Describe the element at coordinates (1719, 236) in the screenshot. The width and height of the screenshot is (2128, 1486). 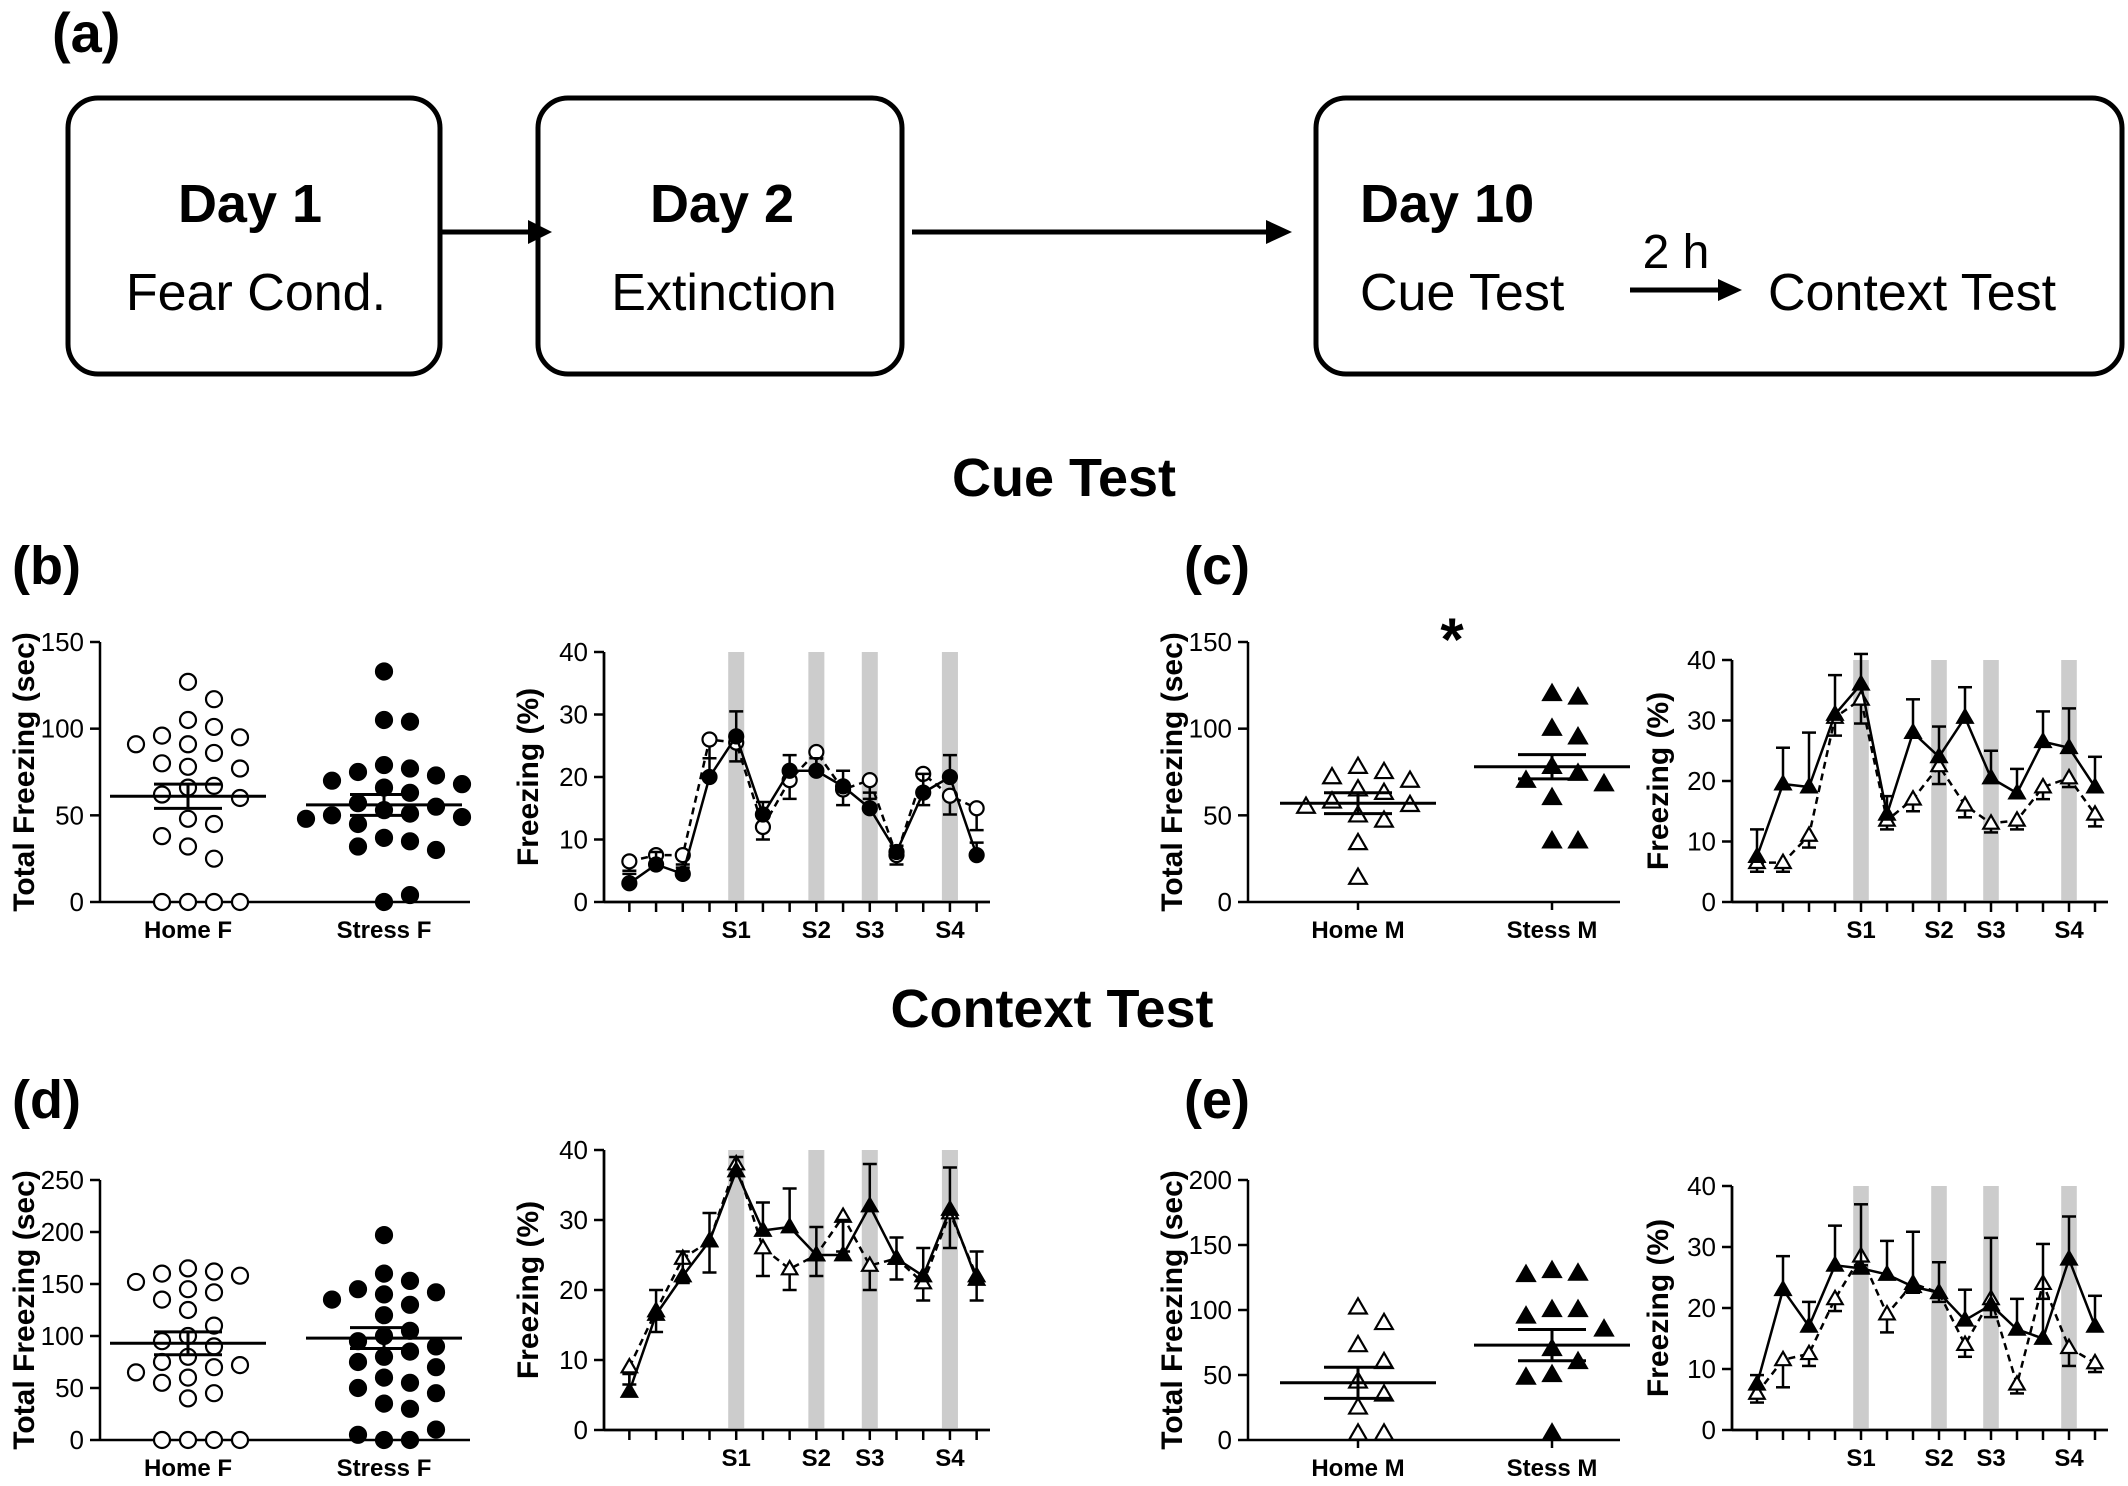
I see `day10-box` at that location.